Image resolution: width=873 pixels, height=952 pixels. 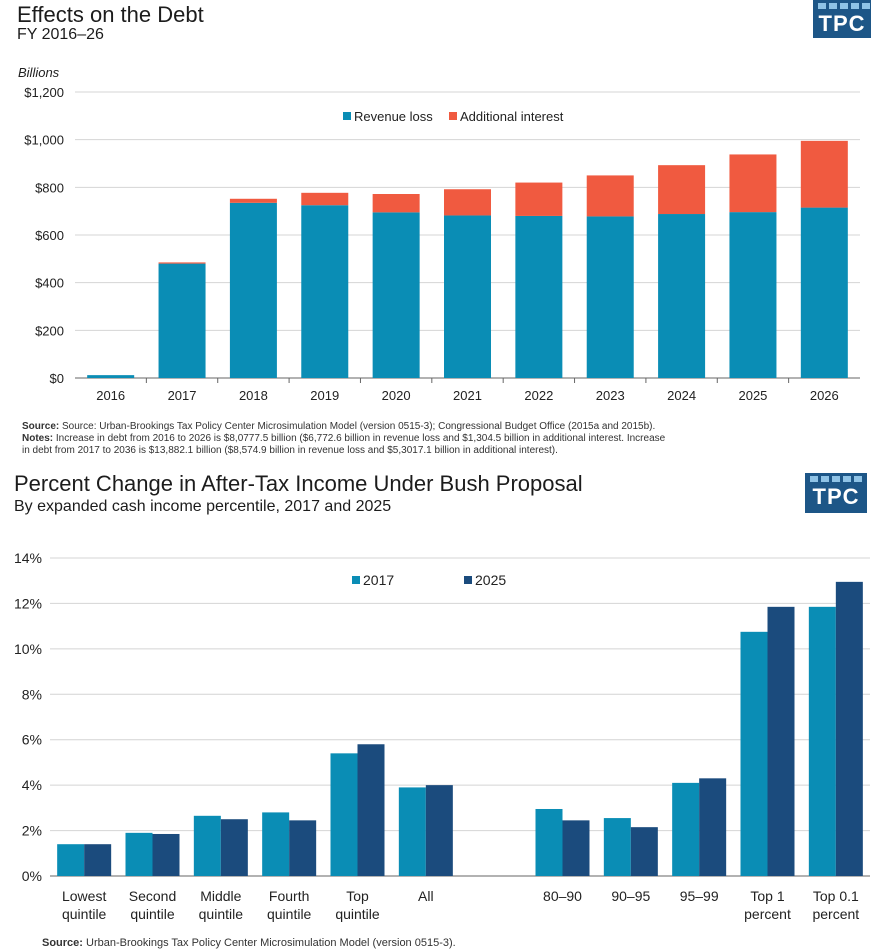 What do you see at coordinates (39, 72) in the screenshot?
I see `y-axis-label: Billions` at bounding box center [39, 72].